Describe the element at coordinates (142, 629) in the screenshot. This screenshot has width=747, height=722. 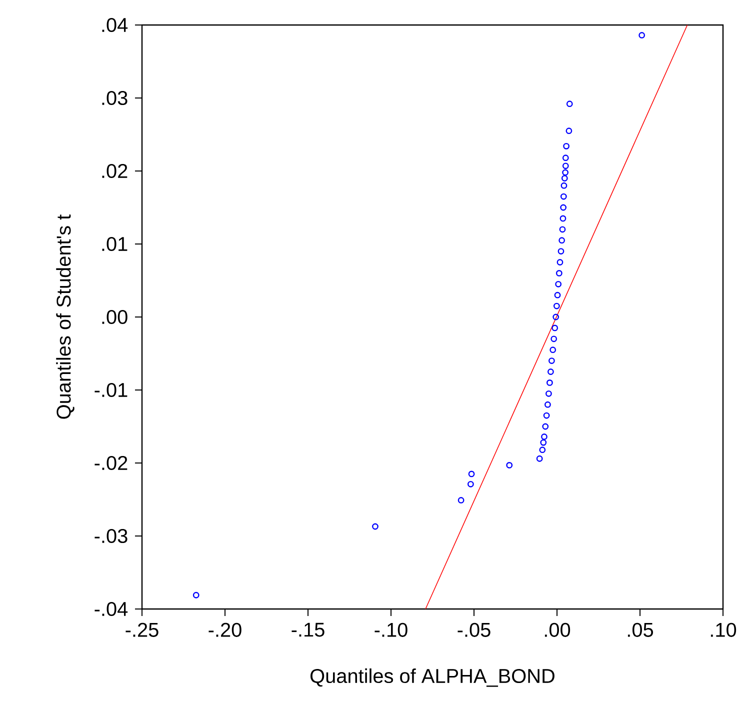
I see `x-tick-label: -.25` at that location.